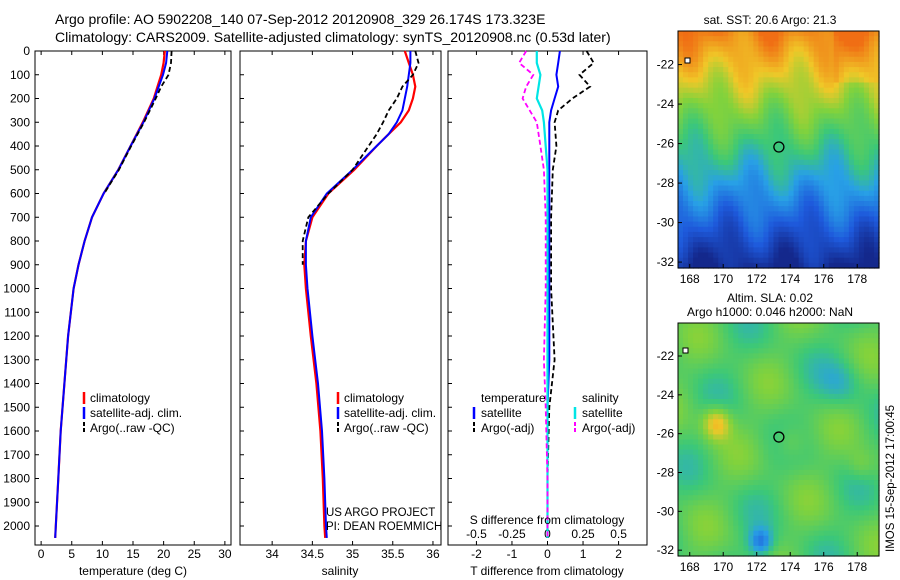  What do you see at coordinates (533, 294) in the screenshot?
I see `series-line-salinity-argo-adj-` at bounding box center [533, 294].